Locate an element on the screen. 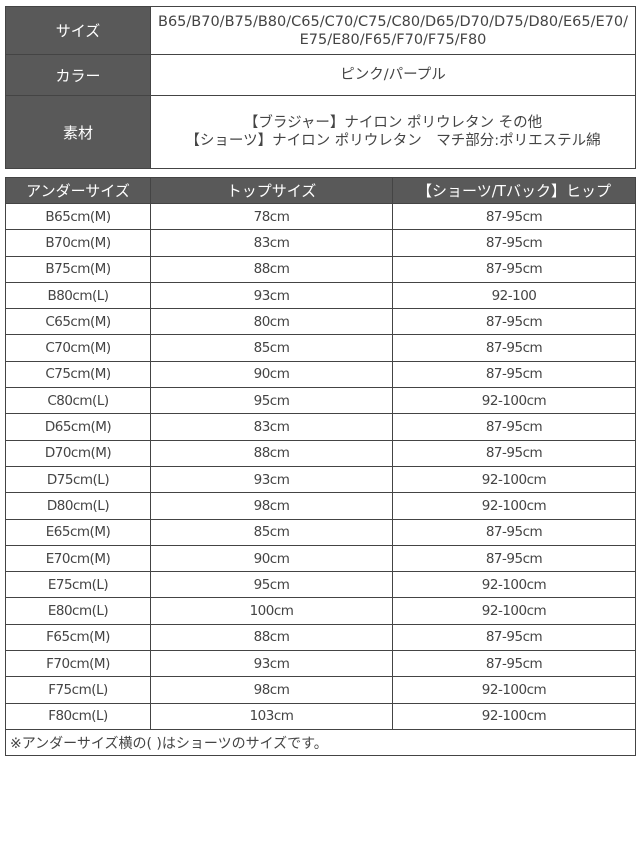 This screenshot has width=640, height=853. cell-top-size: 78cm is located at coordinates (271, 216).